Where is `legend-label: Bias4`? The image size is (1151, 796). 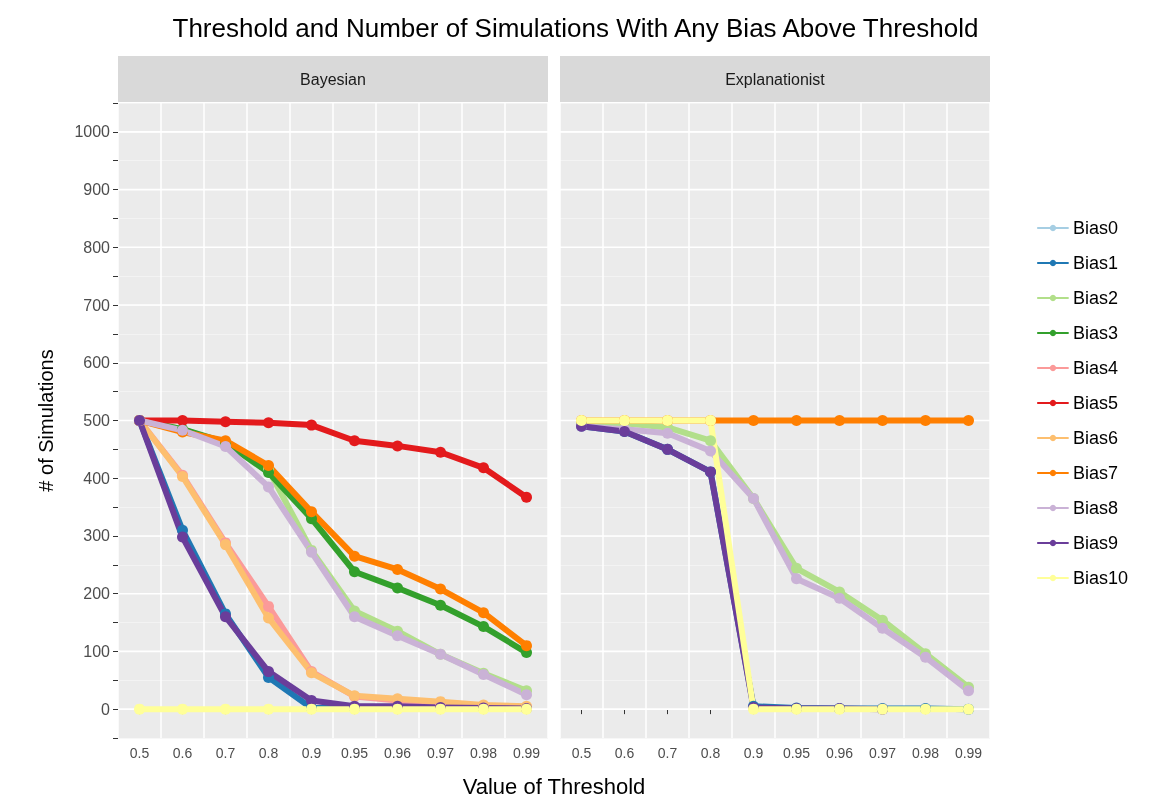
legend-label: Bias4 is located at coordinates (1095, 368).